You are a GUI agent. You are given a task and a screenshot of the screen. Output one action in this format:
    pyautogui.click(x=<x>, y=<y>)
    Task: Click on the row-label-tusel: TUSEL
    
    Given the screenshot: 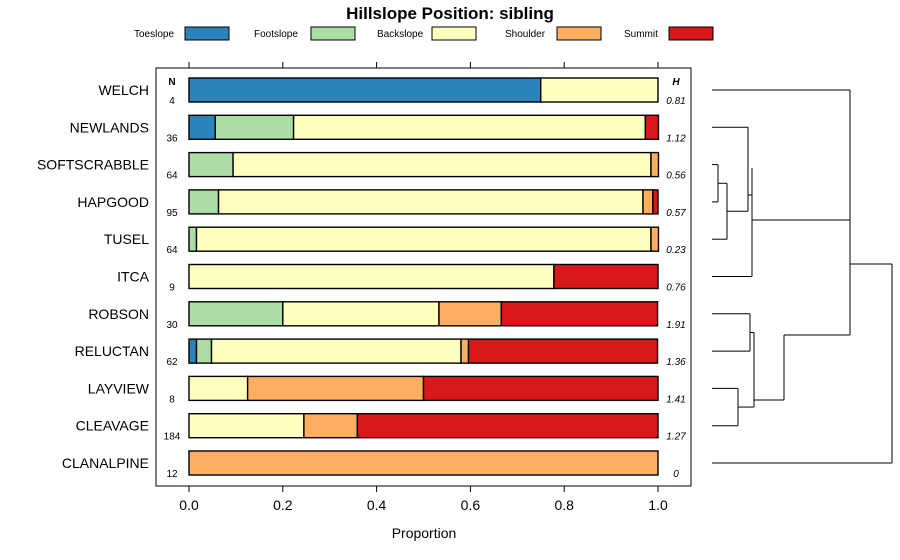 What is the action you would take?
    pyautogui.click(x=126, y=239)
    